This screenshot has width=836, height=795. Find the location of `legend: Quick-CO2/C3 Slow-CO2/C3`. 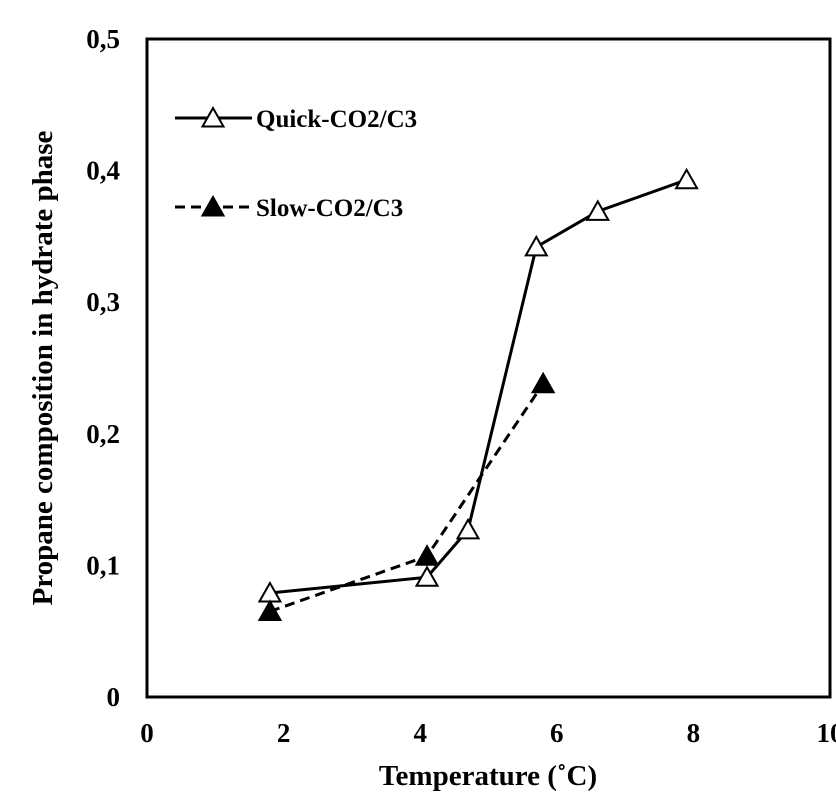

legend: Quick-CO2/C3 Slow-CO2/C3 is located at coordinates (296, 163).